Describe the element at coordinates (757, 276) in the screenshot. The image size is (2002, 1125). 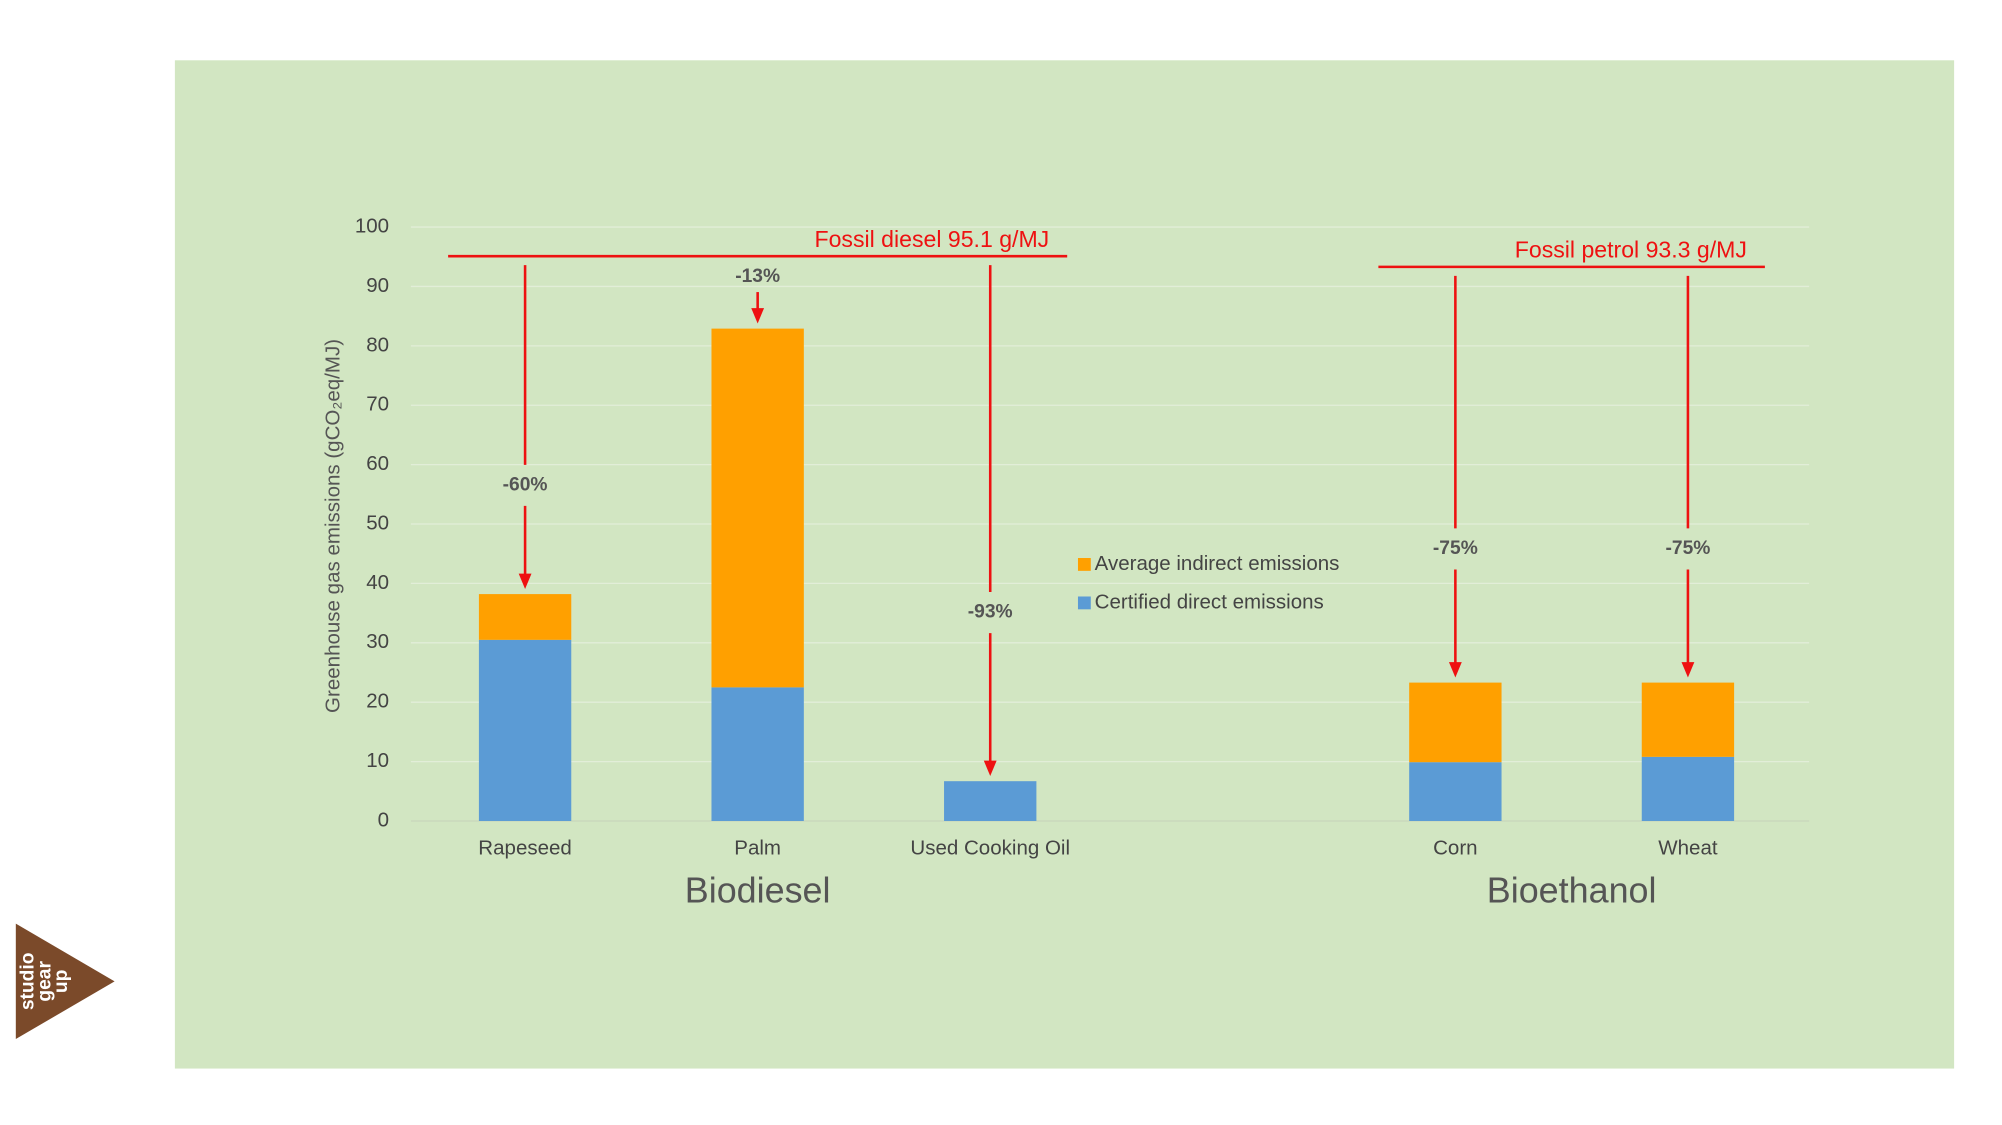
I see `reduction-label: -13%` at that location.